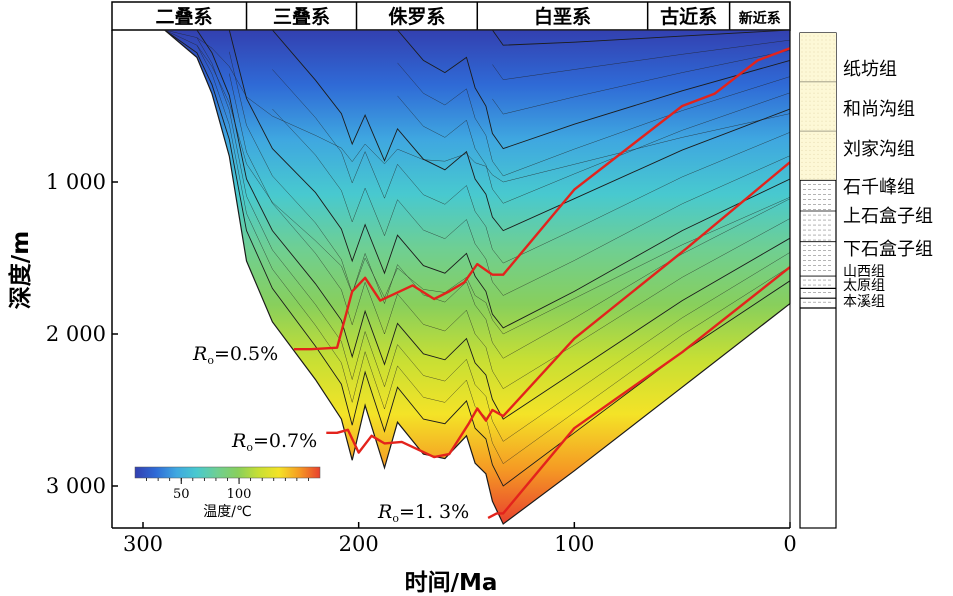  I want to click on strat-unit-fill, so click(818, 156).